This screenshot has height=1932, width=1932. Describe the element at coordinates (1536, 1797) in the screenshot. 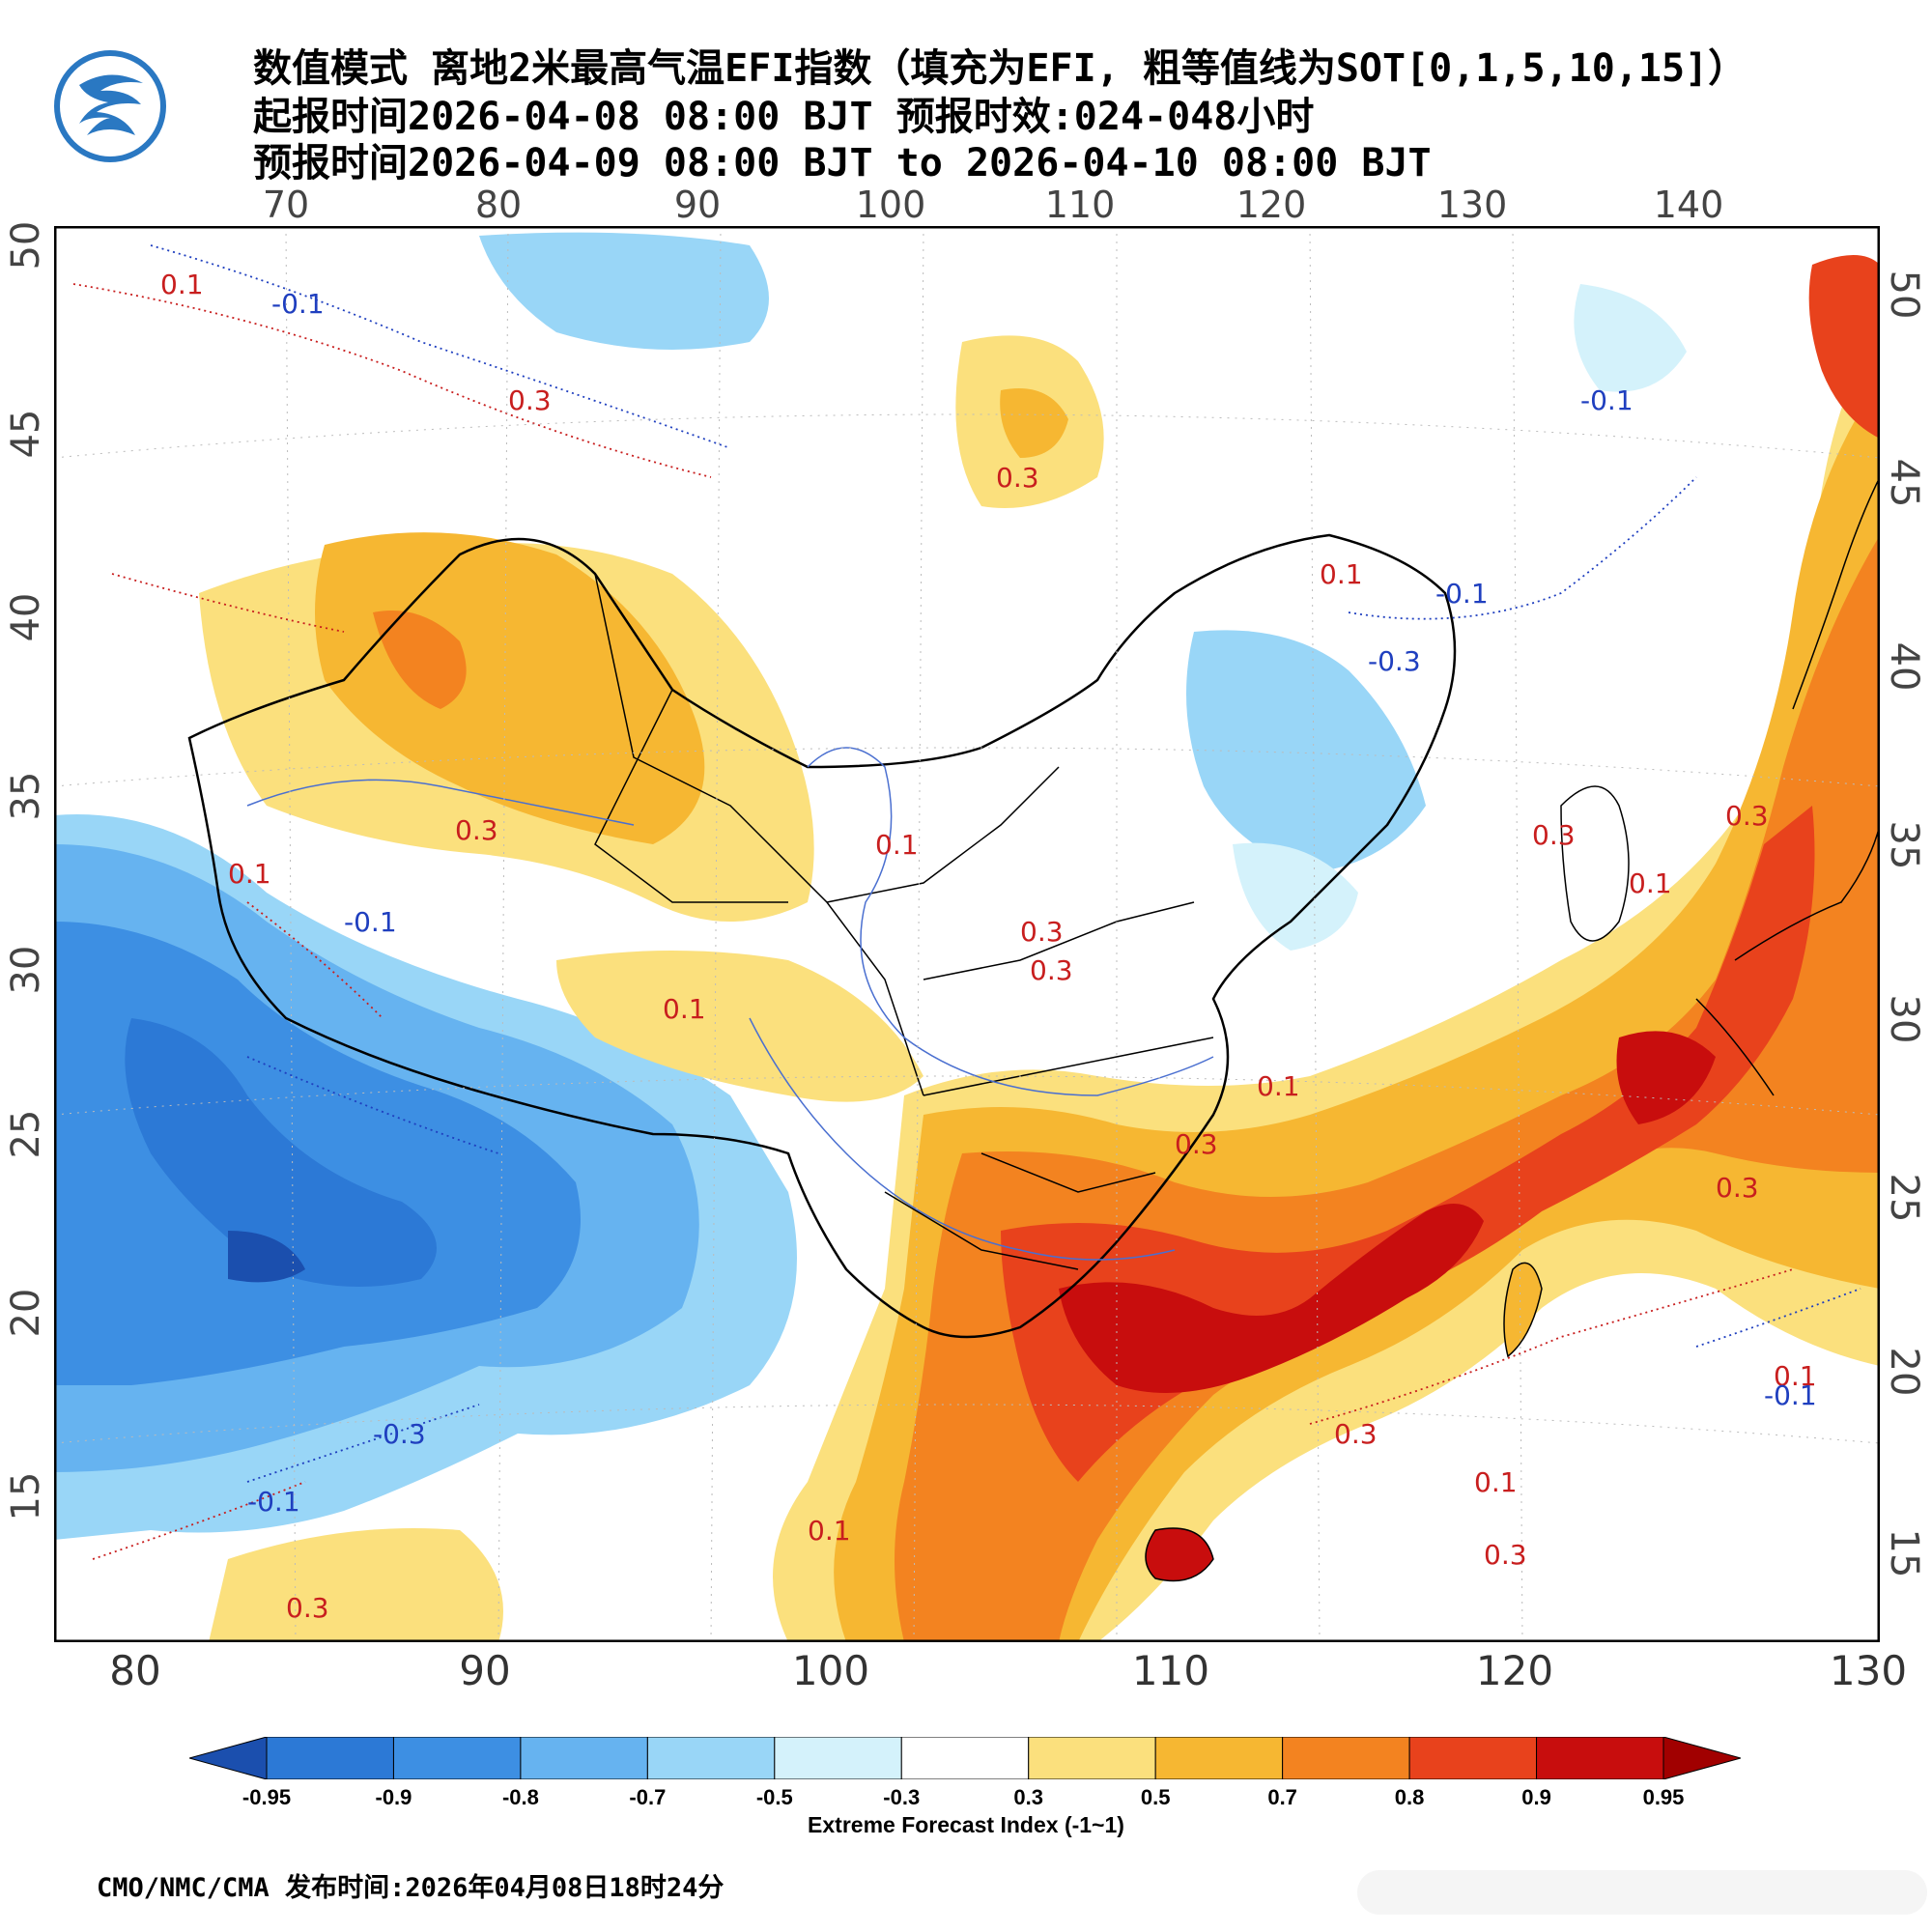

I see `colorbar-tick-label: 0.9` at that location.